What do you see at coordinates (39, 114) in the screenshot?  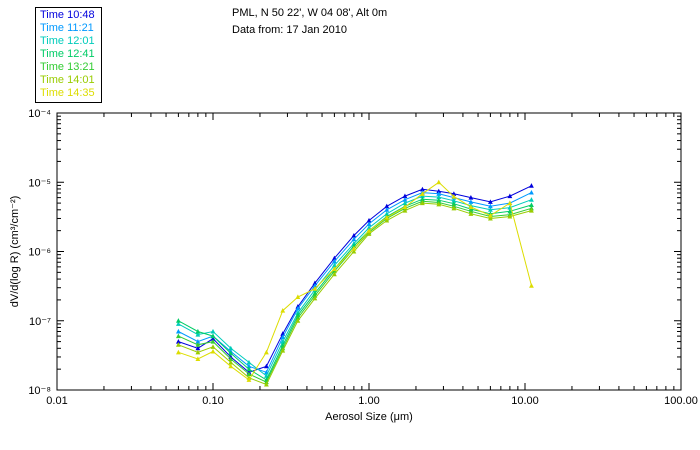 I see `y-tick-label: 10⁻⁴` at bounding box center [39, 114].